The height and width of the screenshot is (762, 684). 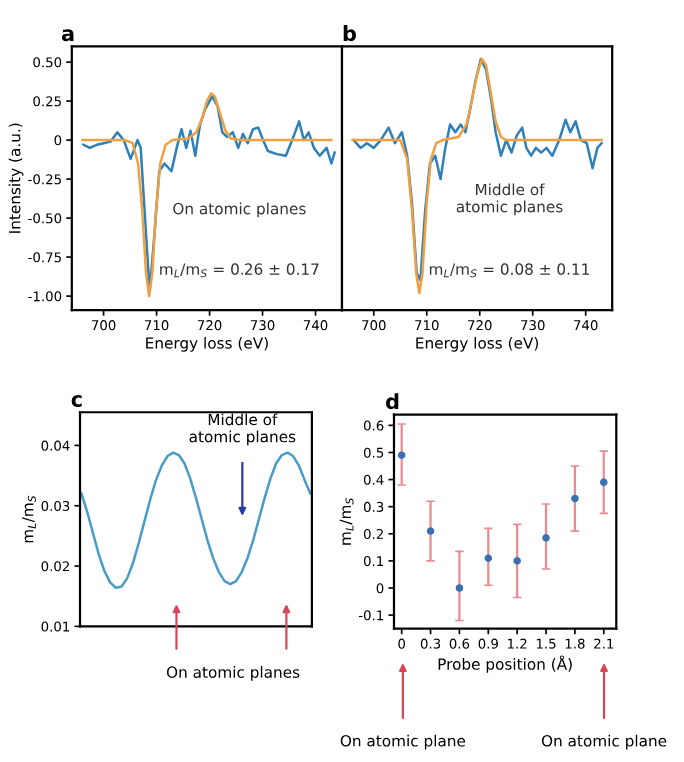 I want to click on line-series, so click(x=196, y=520).